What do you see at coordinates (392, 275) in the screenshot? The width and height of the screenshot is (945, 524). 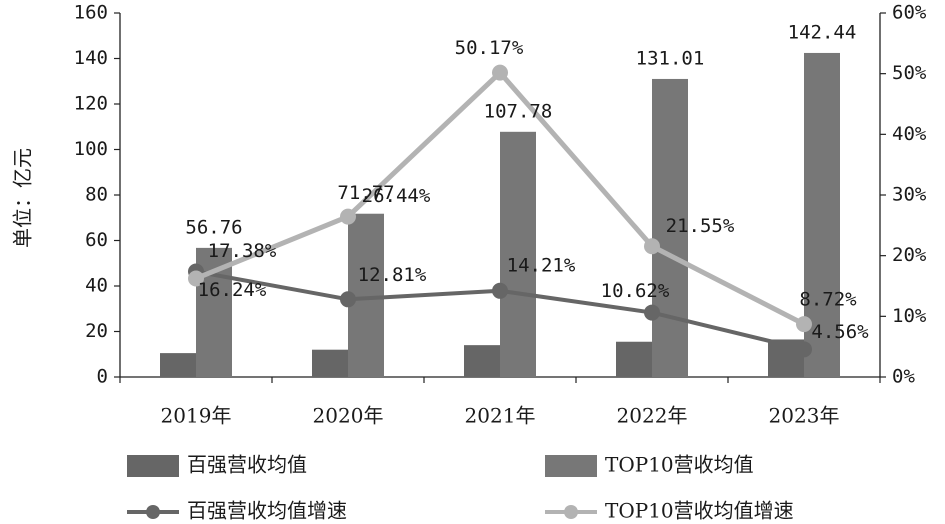 I see `line-data-label: 12.81%` at bounding box center [392, 275].